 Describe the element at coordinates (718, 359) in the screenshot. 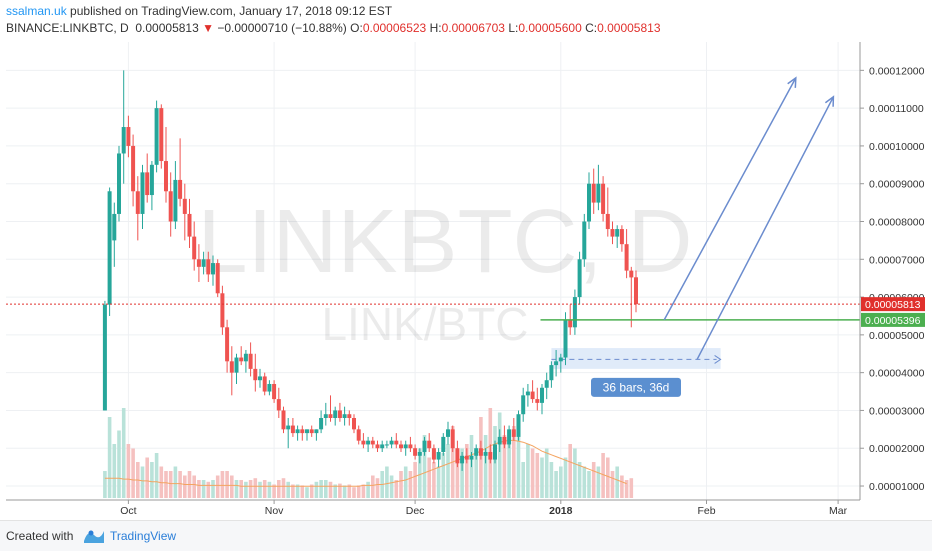

I see `range-arrowhead-icon` at that location.